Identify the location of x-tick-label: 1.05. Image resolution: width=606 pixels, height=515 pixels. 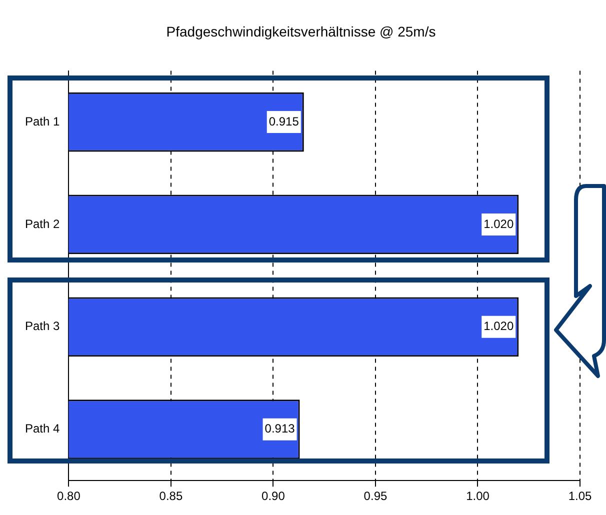
(580, 496).